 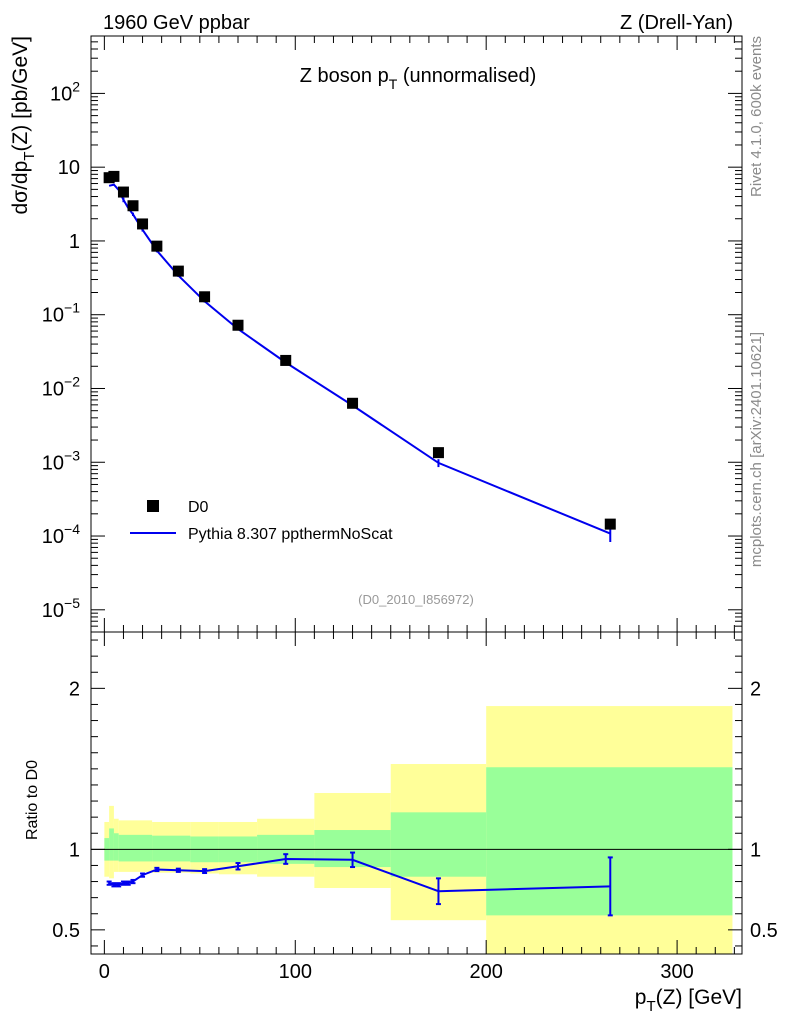 What do you see at coordinates (74, 689) in the screenshot?
I see `ratio-y-tick-label: 2` at bounding box center [74, 689].